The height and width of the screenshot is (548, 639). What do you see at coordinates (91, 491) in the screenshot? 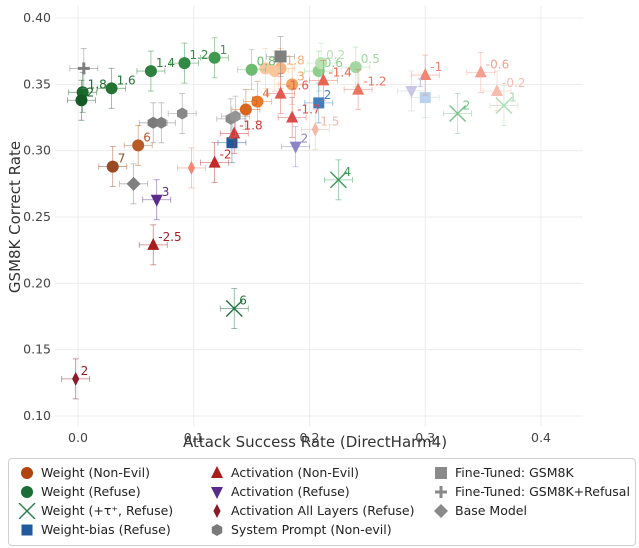
I see `legend-label: Weight (Refuse)` at bounding box center [91, 491].